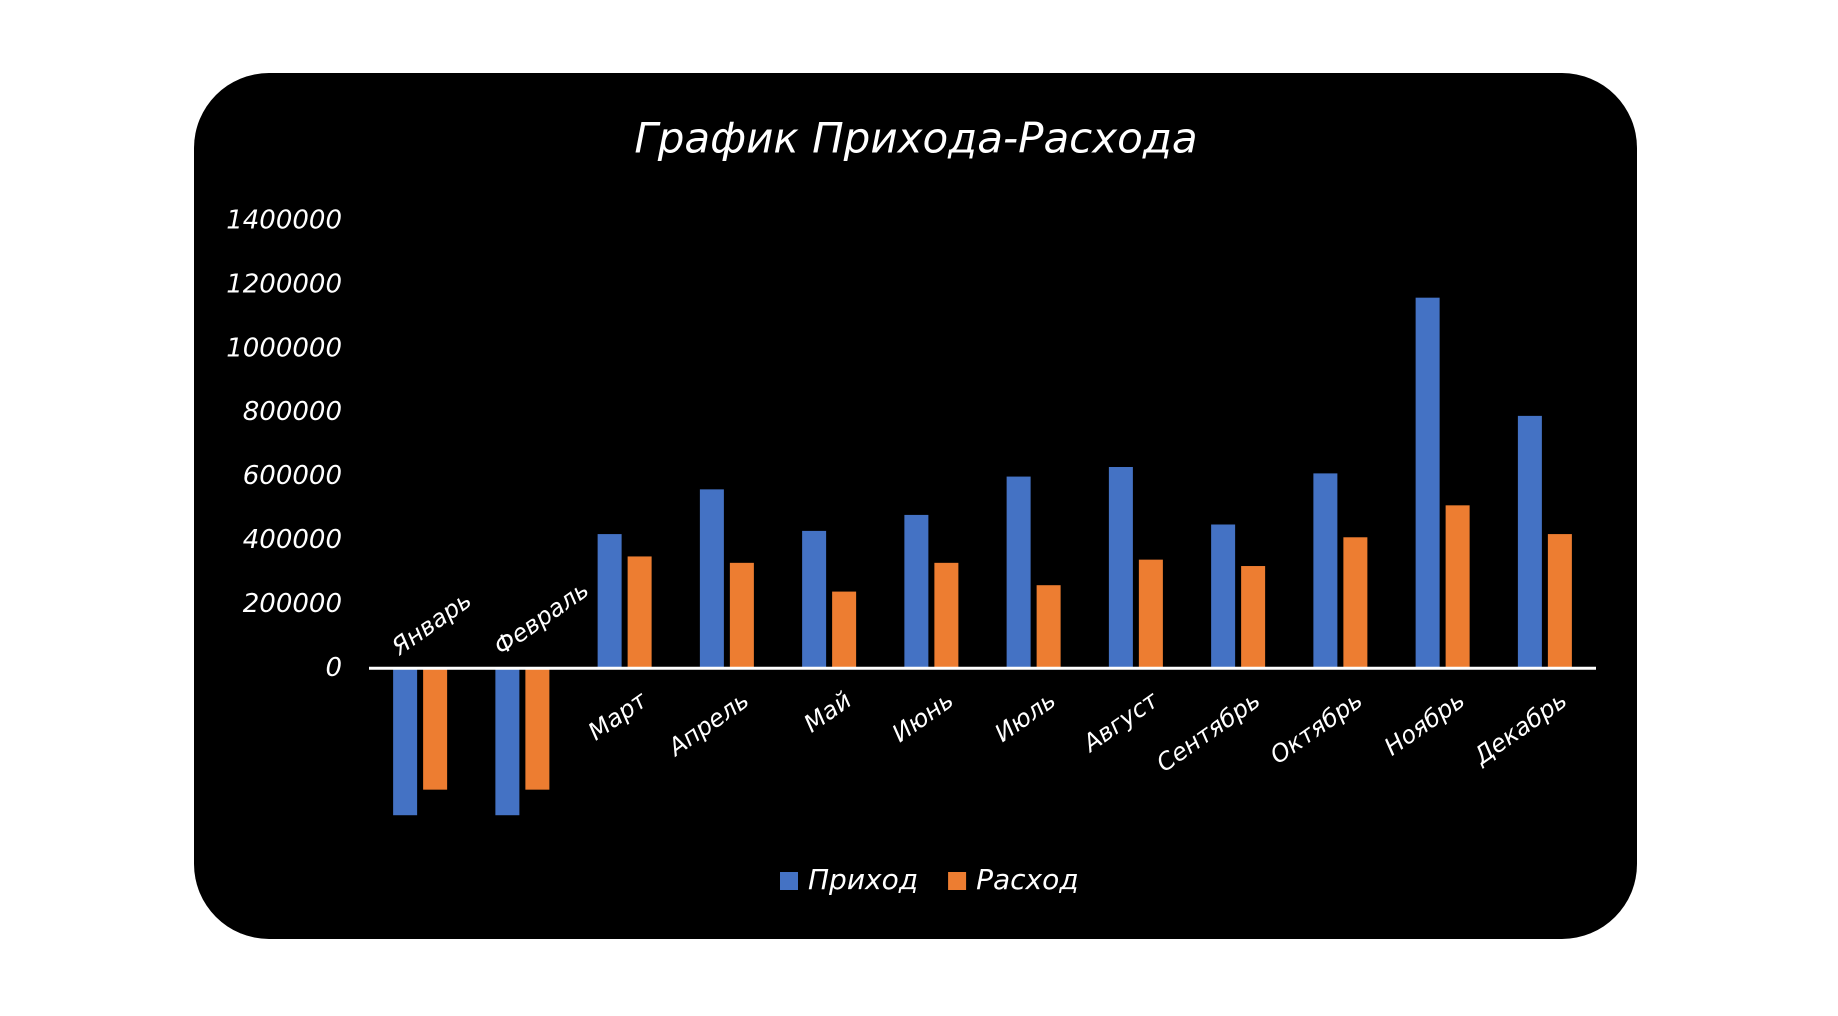 This screenshot has width=1838, height=1016. Describe the element at coordinates (284, 348) in the screenshot. I see `y-tick-label: 1000000` at that location.